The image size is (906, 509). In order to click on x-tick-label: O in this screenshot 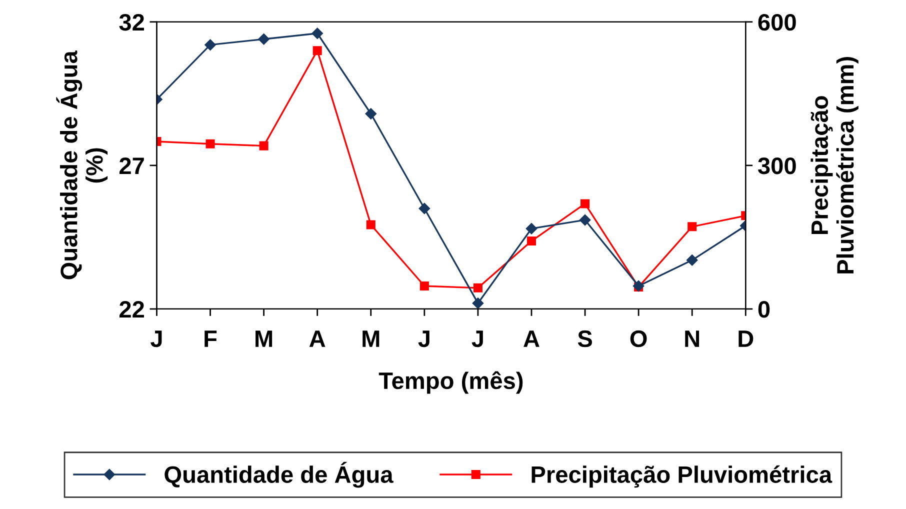, I will do `click(638, 339)`.